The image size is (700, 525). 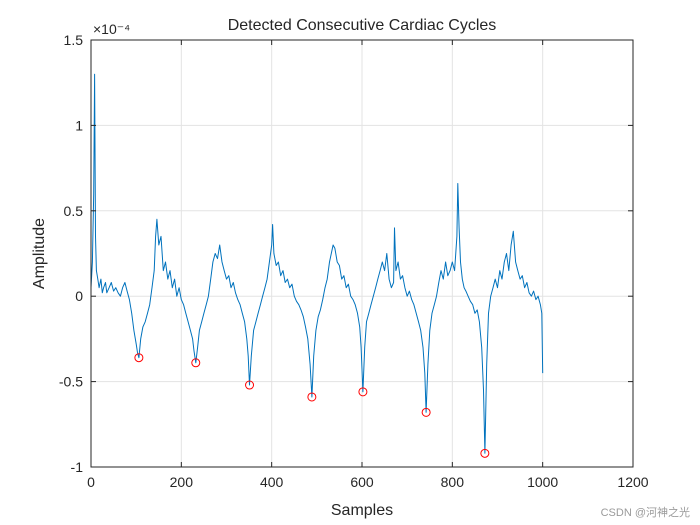 I want to click on x-axis-label: Samples, so click(x=362, y=510).